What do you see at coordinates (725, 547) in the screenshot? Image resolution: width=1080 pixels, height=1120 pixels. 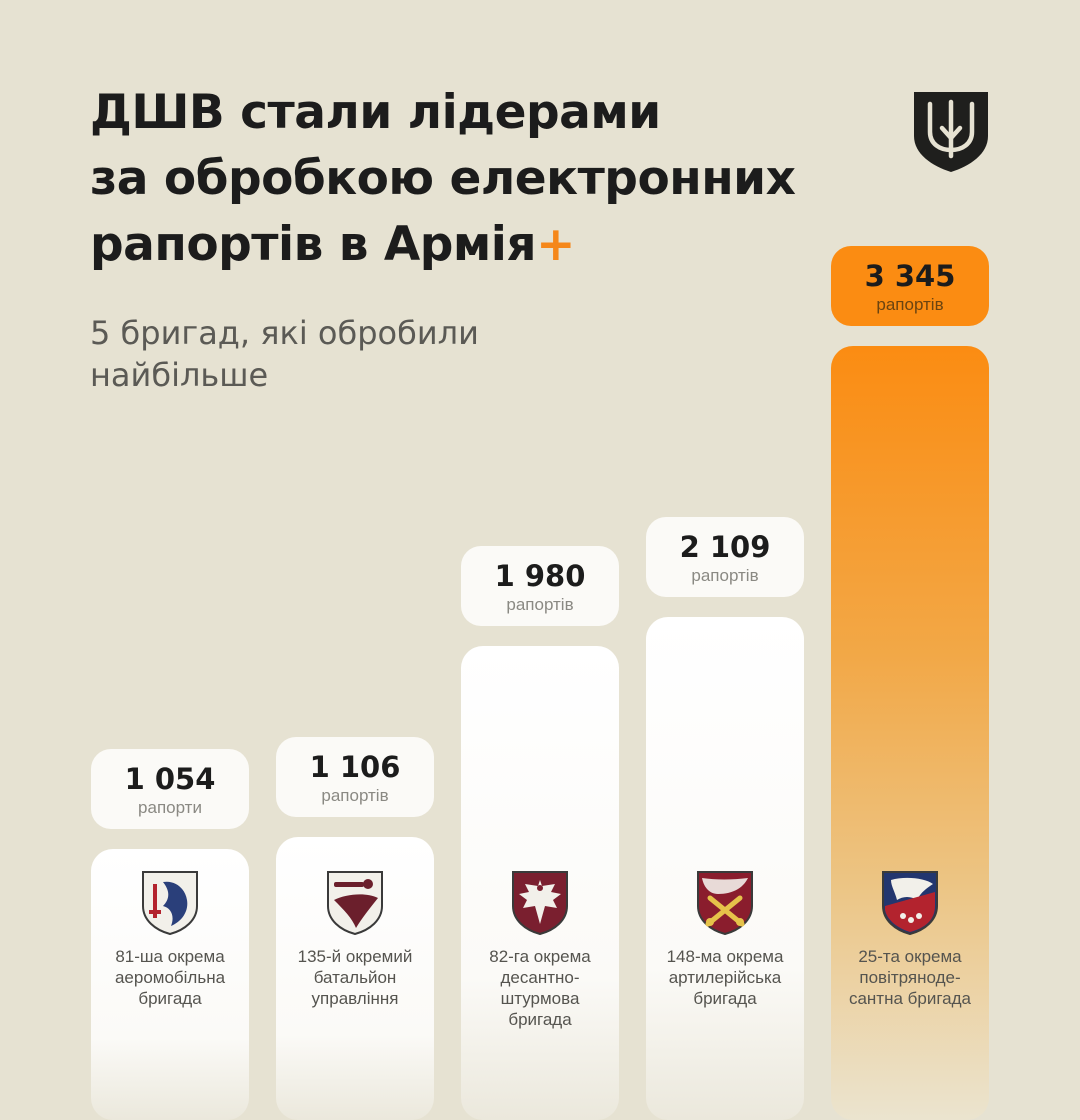 I see `data-label-value: 2 109` at bounding box center [725, 547].